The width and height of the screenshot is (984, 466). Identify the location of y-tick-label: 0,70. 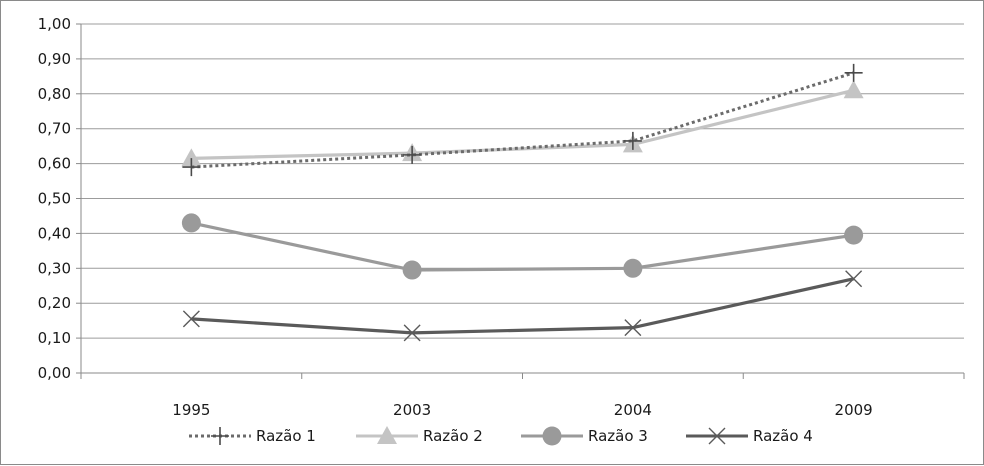
(54, 129).